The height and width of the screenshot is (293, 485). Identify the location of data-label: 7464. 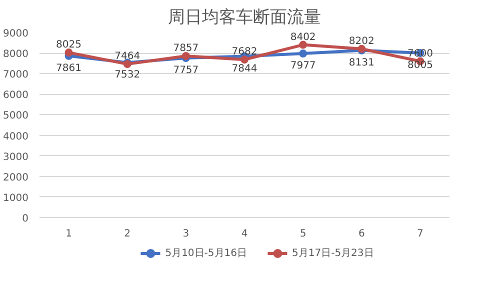
(127, 56).